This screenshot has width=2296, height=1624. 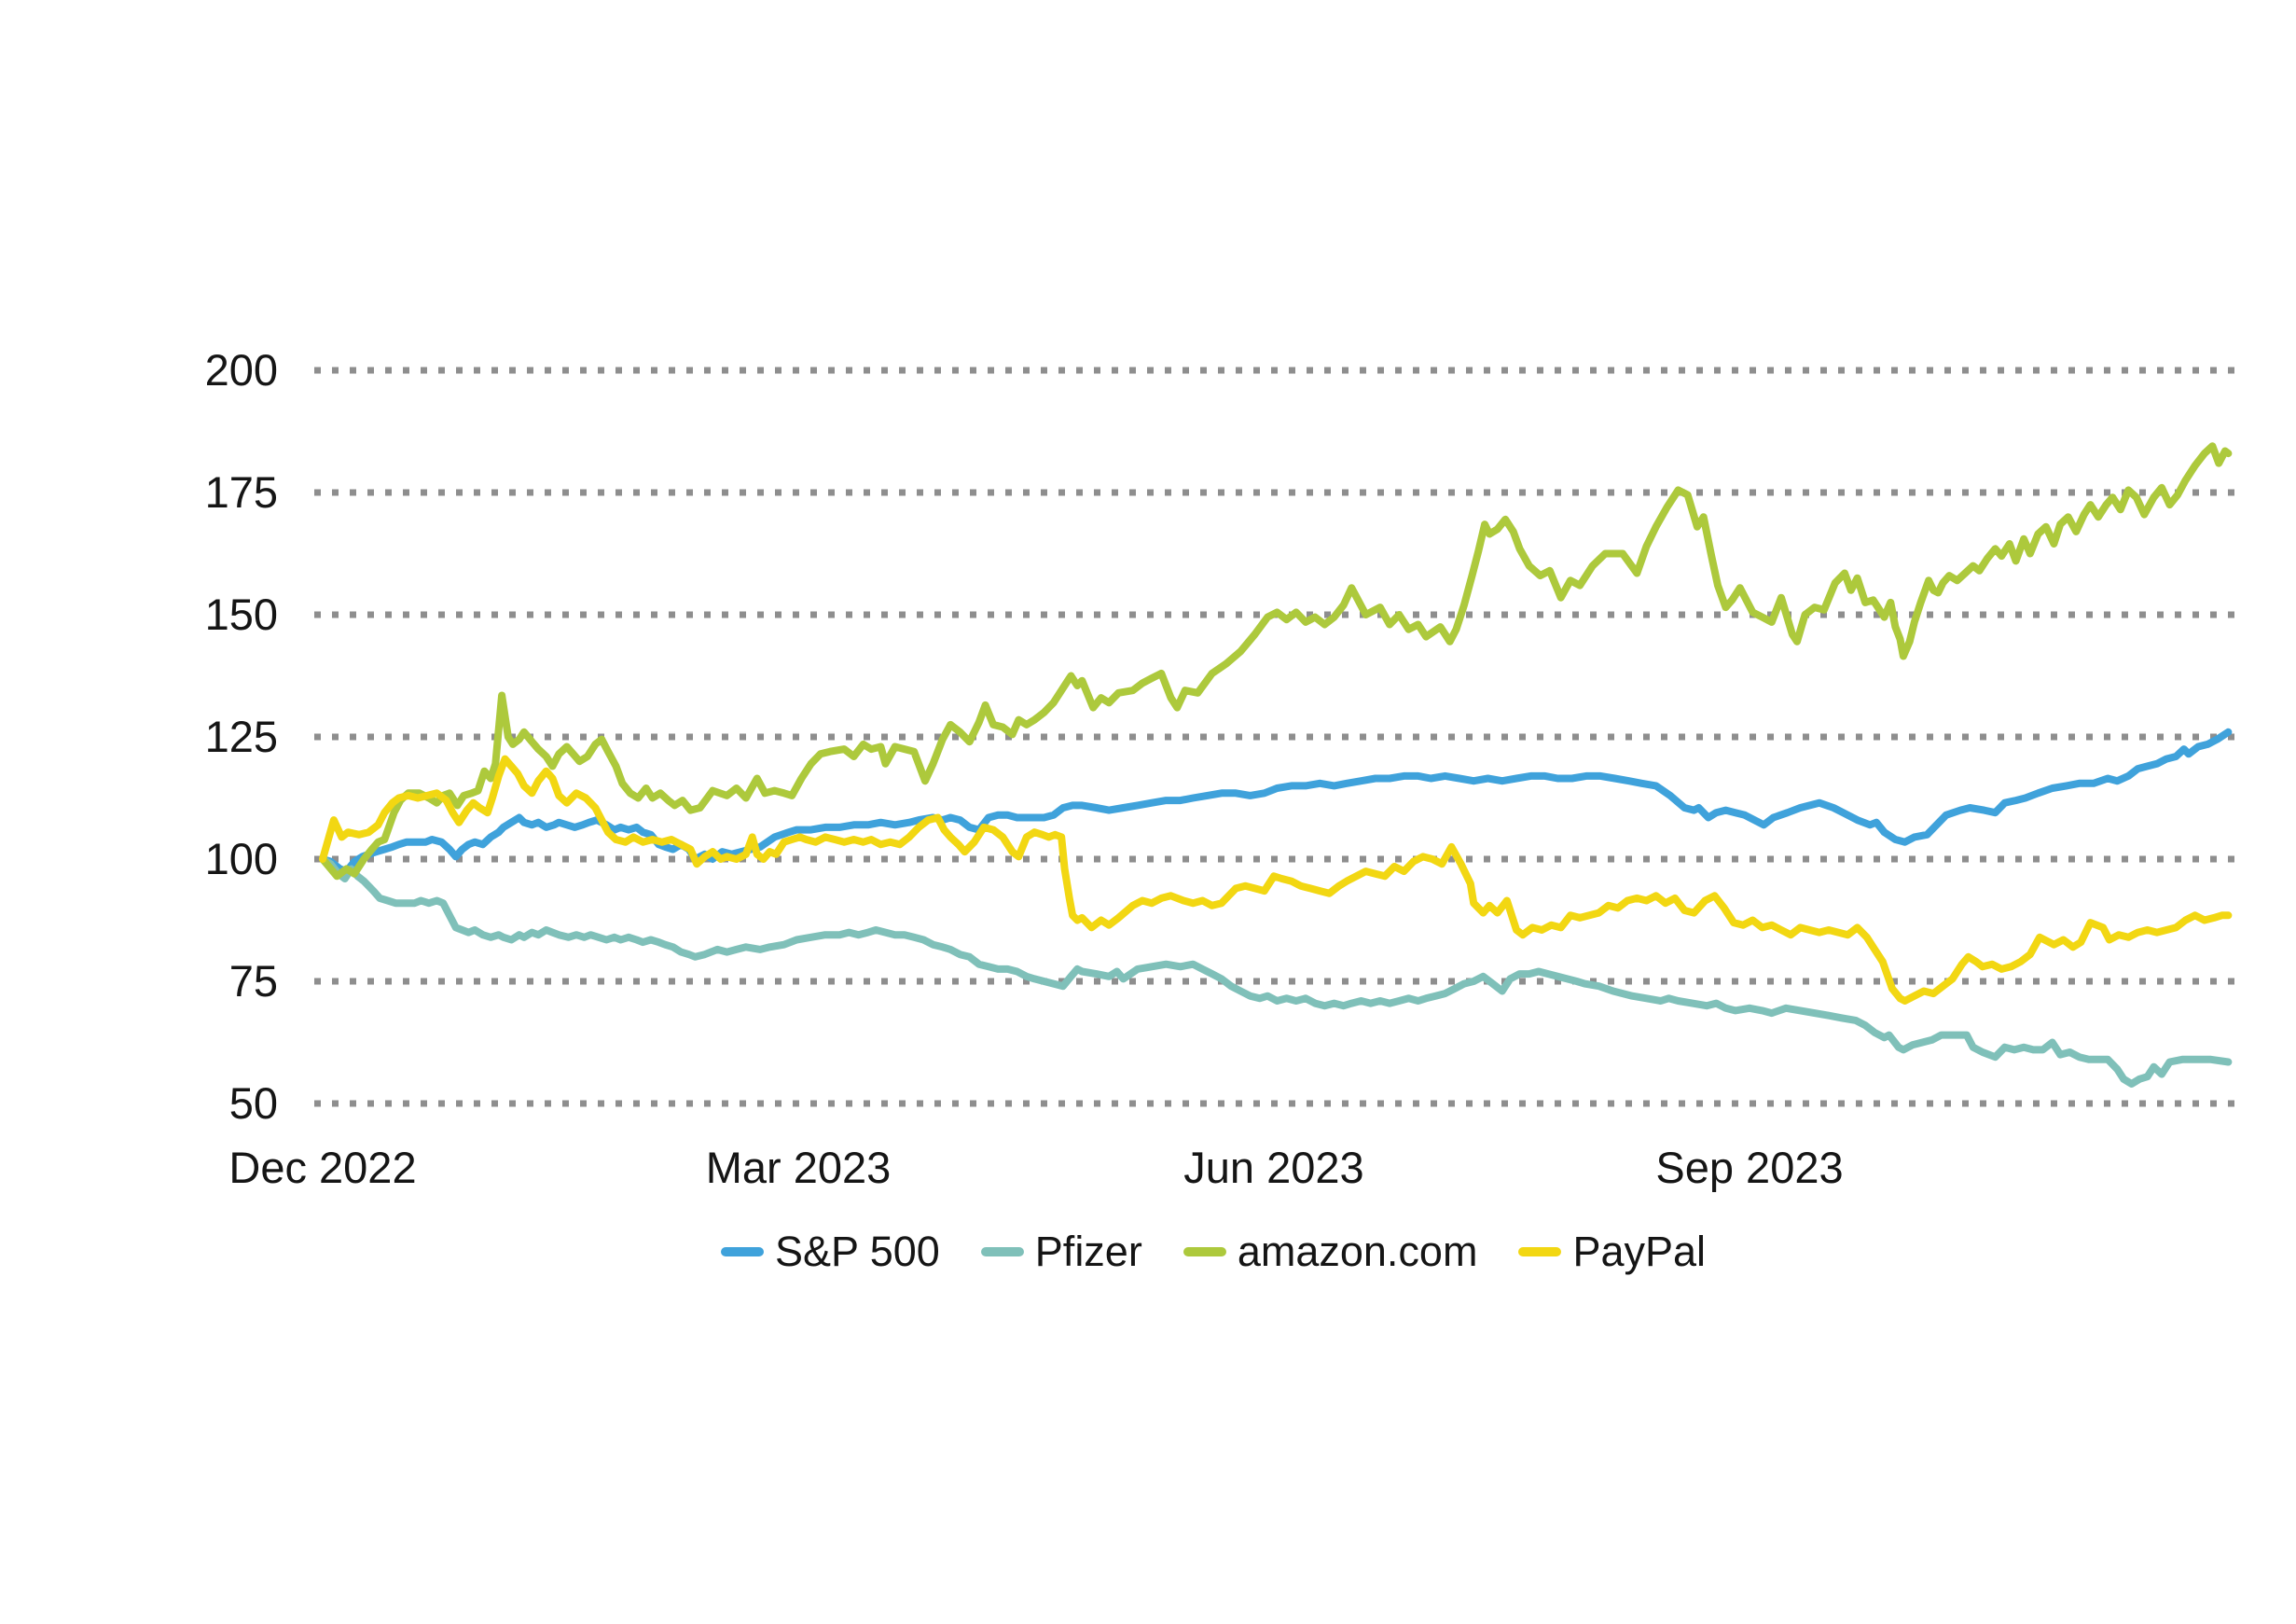 What do you see at coordinates (1276, 971) in the screenshot?
I see `line-pfizer` at bounding box center [1276, 971].